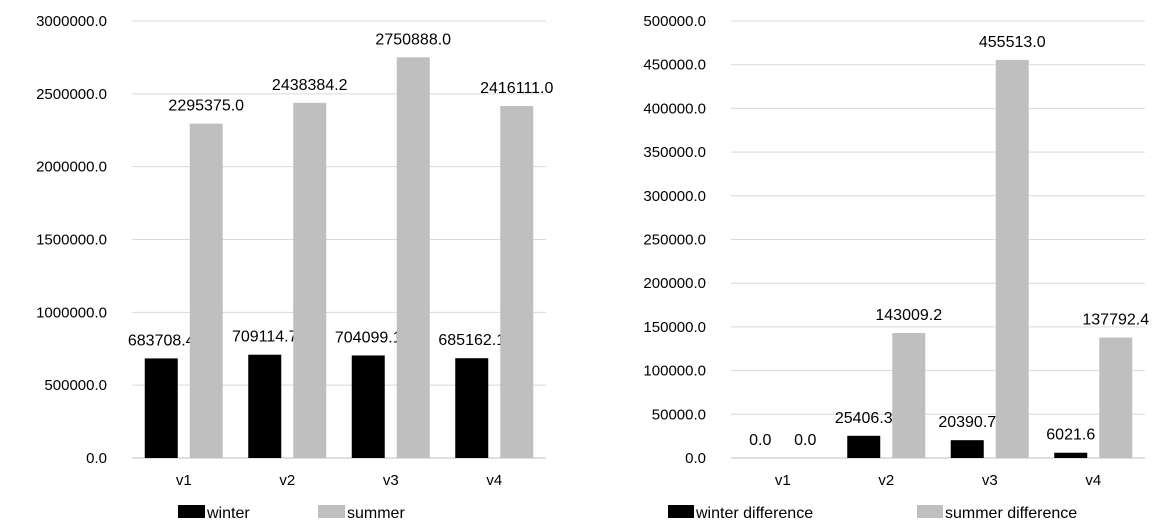 The height and width of the screenshot is (529, 1152). Describe the element at coordinates (967, 422) in the screenshot. I see `data-label: 20390.7` at that location.